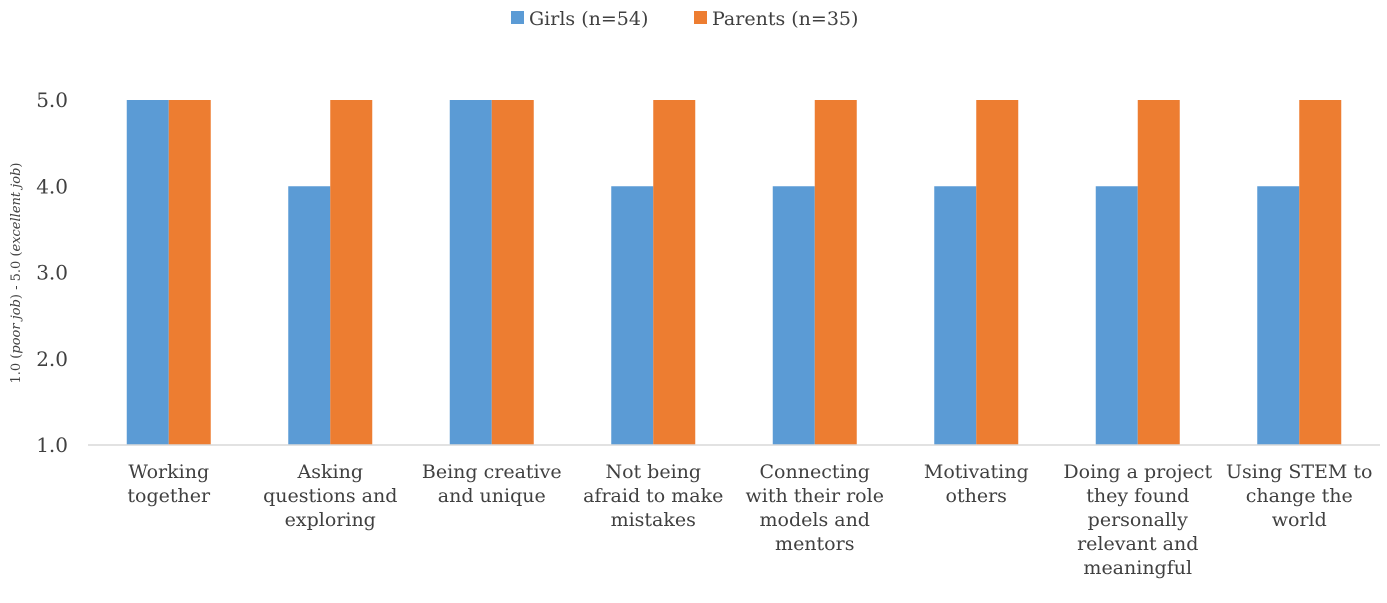 The width and height of the screenshot is (1387, 603). I want to click on category-label-6-line-2: personally, so click(1138, 520).